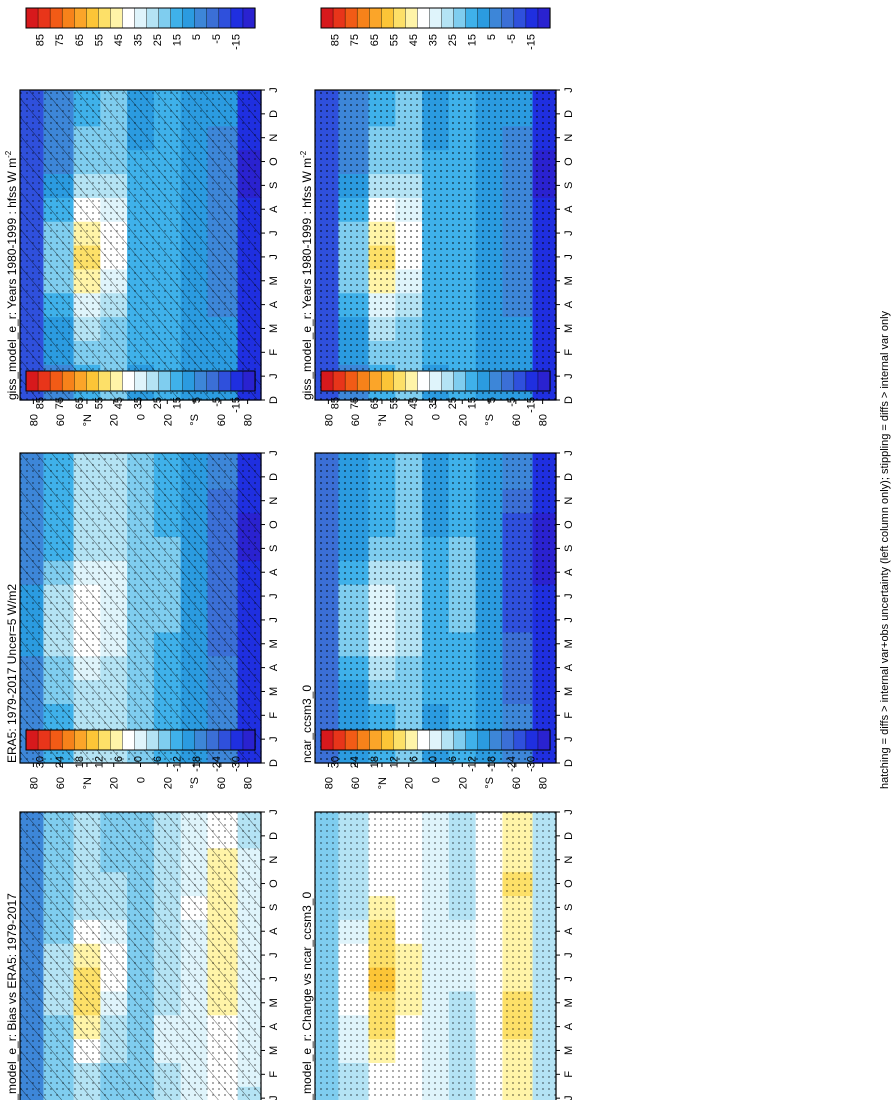 This screenshot has height=1100, width=895. I want to click on colorbar-label: 25, so click(453, 40).